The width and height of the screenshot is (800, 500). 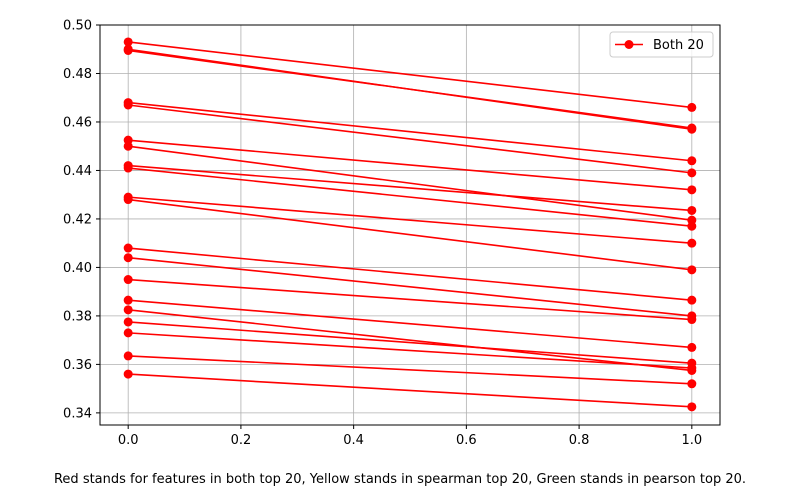 I want to click on y-axis: 0.34 0.36 0.38 0.40 0.42 0.44 0.46 0.48 0.50, so click(x=81, y=220).